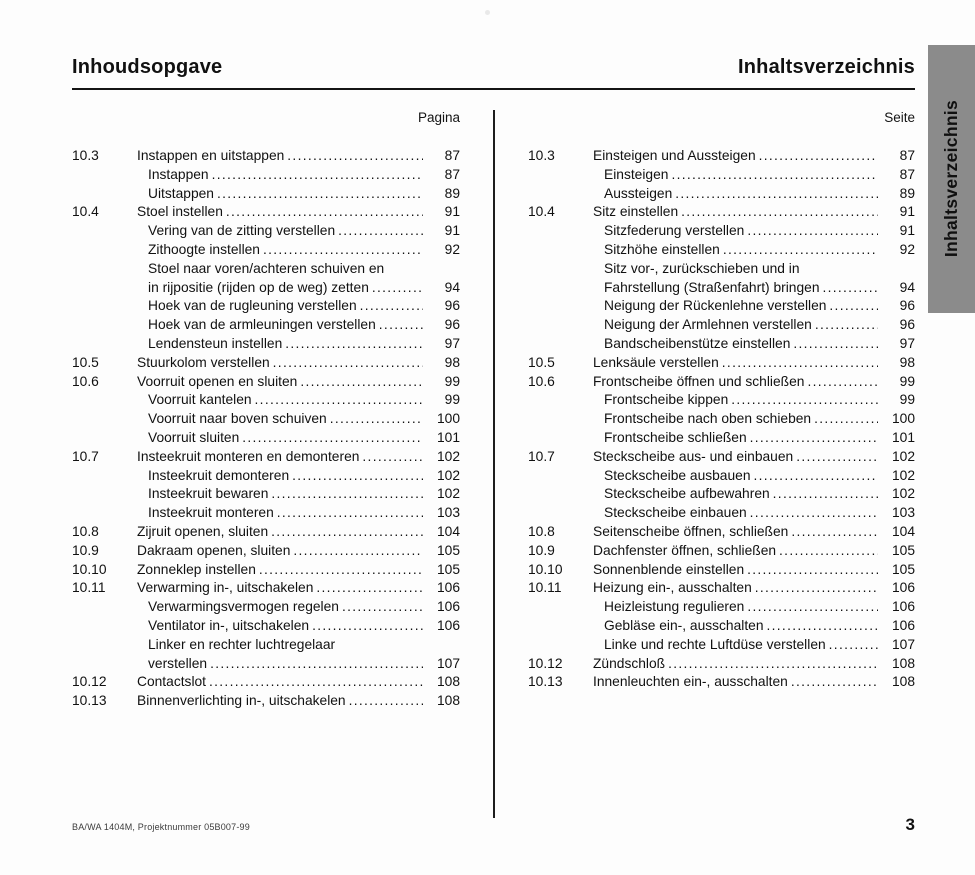  Describe the element at coordinates (675, 437) in the screenshot. I see `toc-entry-title: Frontscheibe schließen` at that location.